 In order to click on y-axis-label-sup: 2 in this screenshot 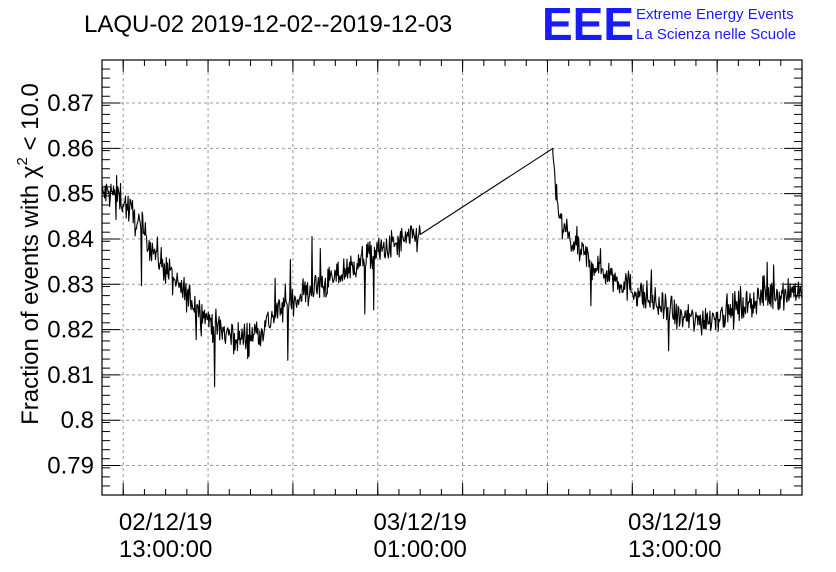, I will do `click(22, 161)`.